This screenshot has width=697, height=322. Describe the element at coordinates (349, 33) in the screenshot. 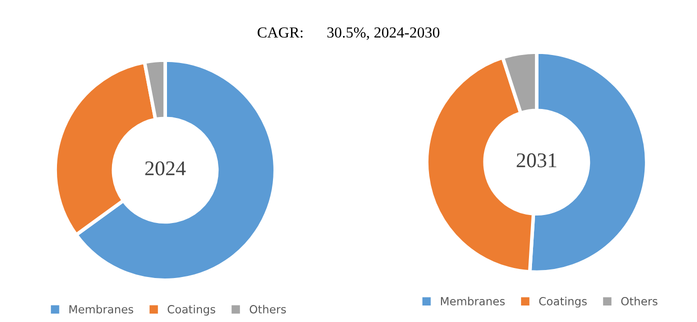

I see `text: CAGR: 30.5%, 2024-2030` at that location.